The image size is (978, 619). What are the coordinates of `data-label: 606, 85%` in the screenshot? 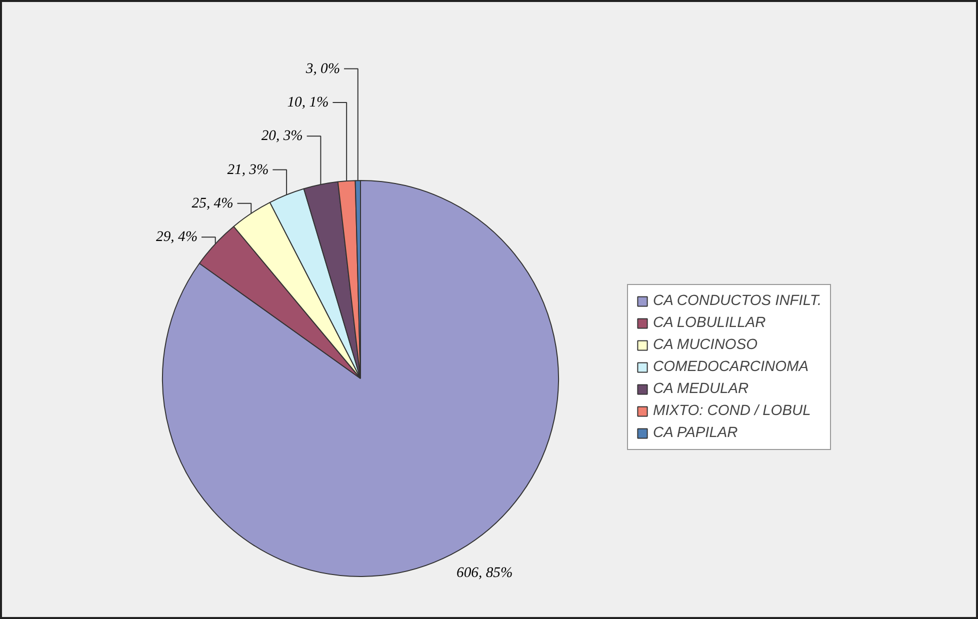 It's located at (484, 573).